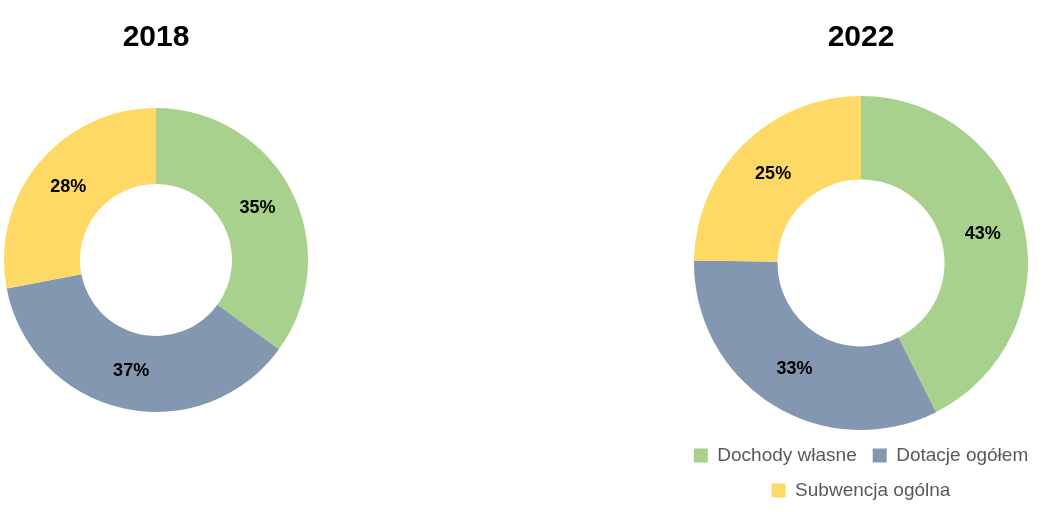 The height and width of the screenshot is (512, 1051). What do you see at coordinates (156, 36) in the screenshot?
I see `chart-title: 2018` at bounding box center [156, 36].